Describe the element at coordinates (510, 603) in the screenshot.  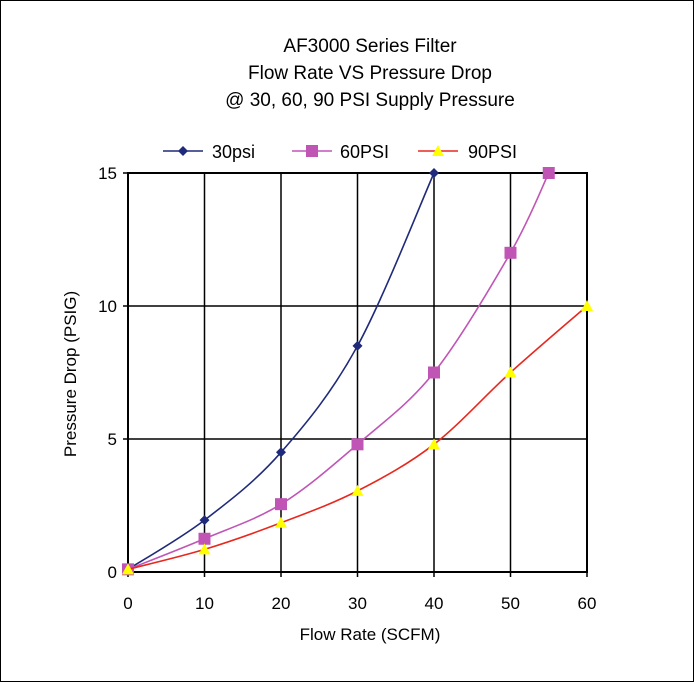
I see `x-tick-label: 50` at that location.